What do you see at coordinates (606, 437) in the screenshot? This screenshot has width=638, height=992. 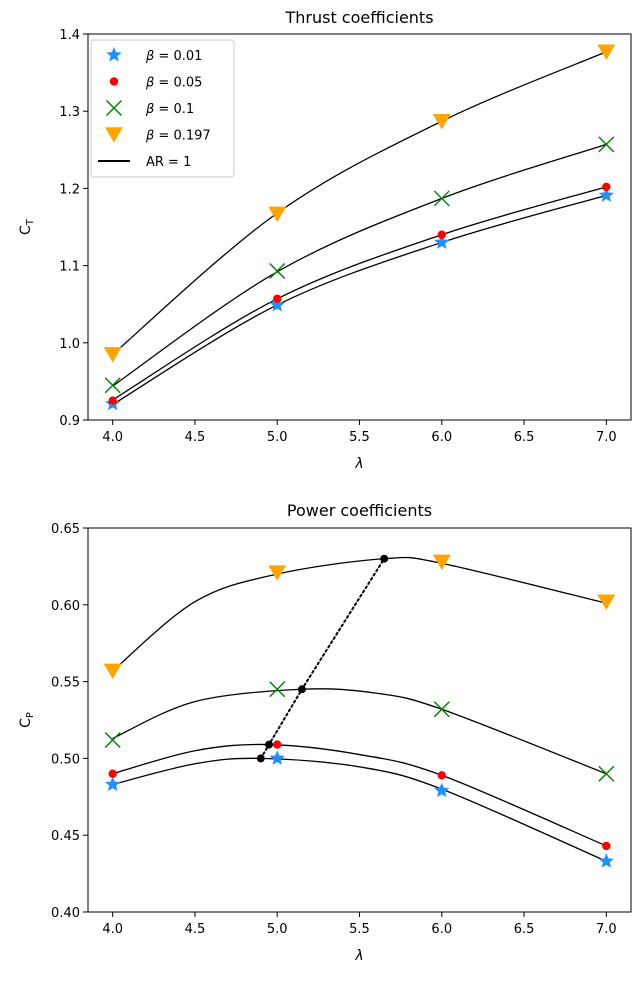 I see `thrust-x-tick-label: 7.0` at bounding box center [606, 437].